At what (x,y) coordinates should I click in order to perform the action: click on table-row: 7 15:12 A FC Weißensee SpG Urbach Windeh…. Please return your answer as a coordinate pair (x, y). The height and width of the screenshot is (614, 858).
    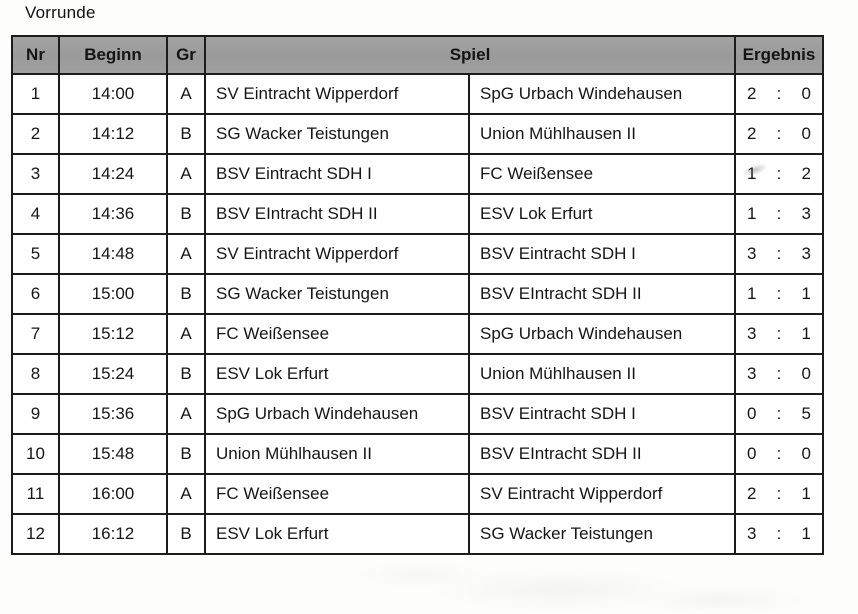
    Looking at the image, I should click on (417, 334).